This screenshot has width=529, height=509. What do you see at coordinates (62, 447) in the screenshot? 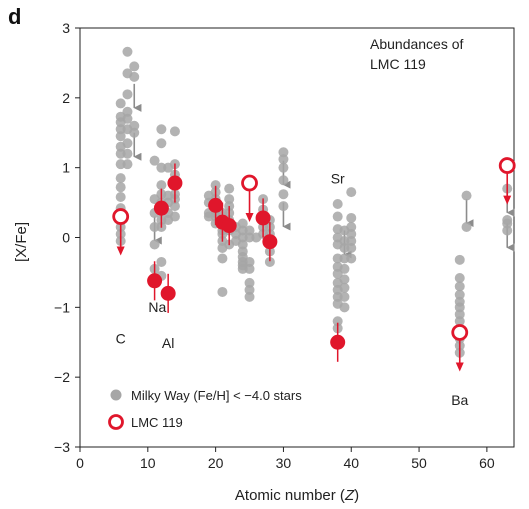
I see `y-tick-label: −3` at bounding box center [62, 447].